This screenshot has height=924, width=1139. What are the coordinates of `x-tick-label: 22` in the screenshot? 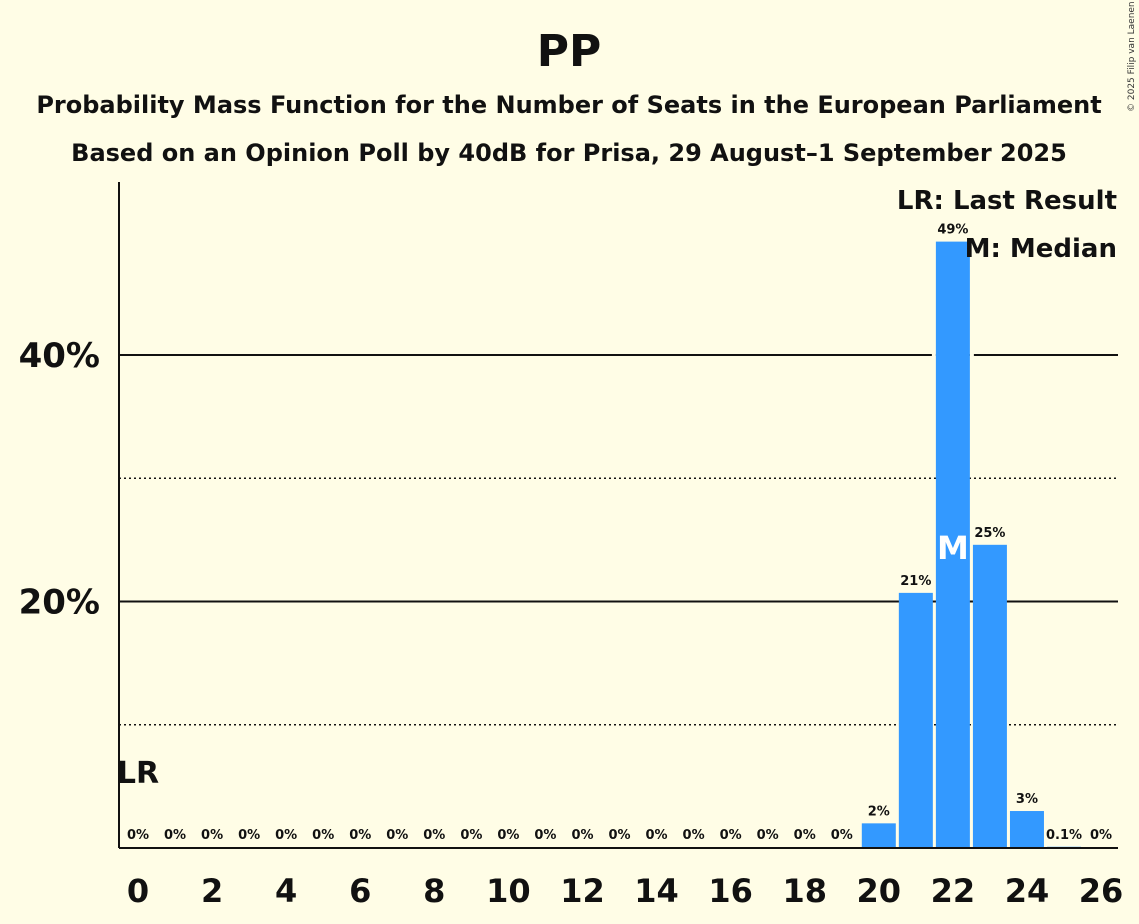 It's located at (953, 891).